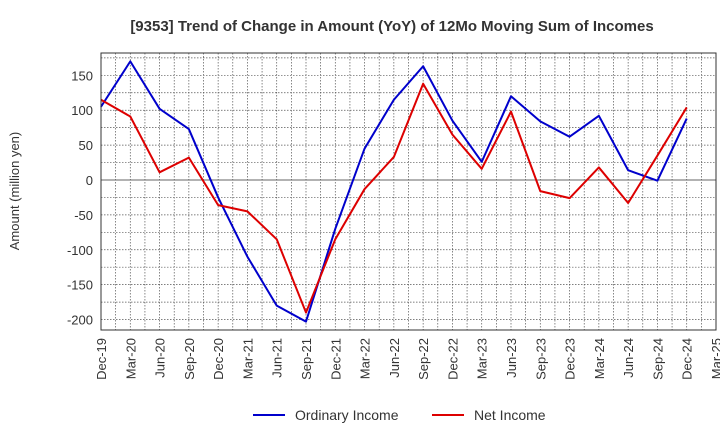 The width and height of the screenshot is (720, 440). I want to click on x-tick-label: Mar-24, so click(599, 358).